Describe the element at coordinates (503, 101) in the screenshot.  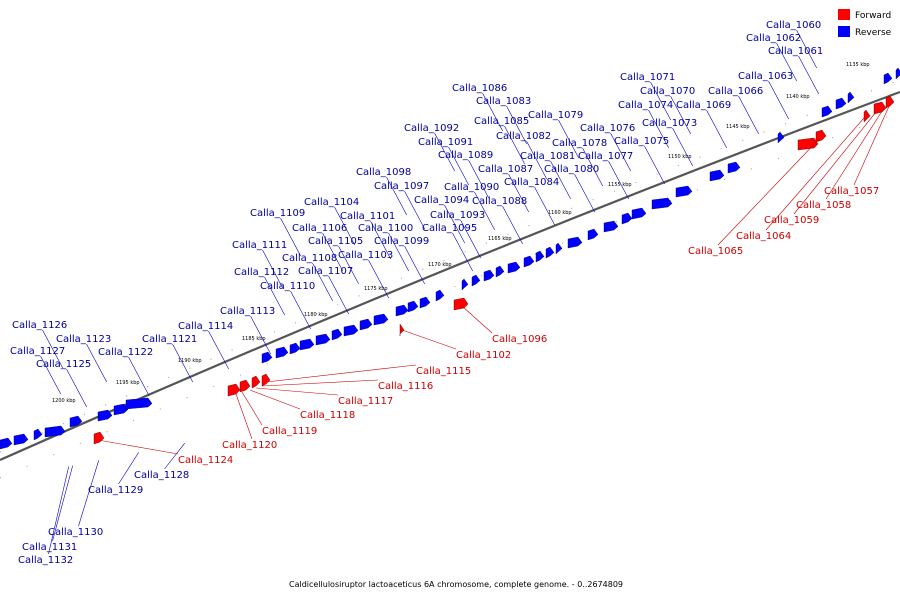
I see `reverse-gene-label: Calla_1083` at that location.